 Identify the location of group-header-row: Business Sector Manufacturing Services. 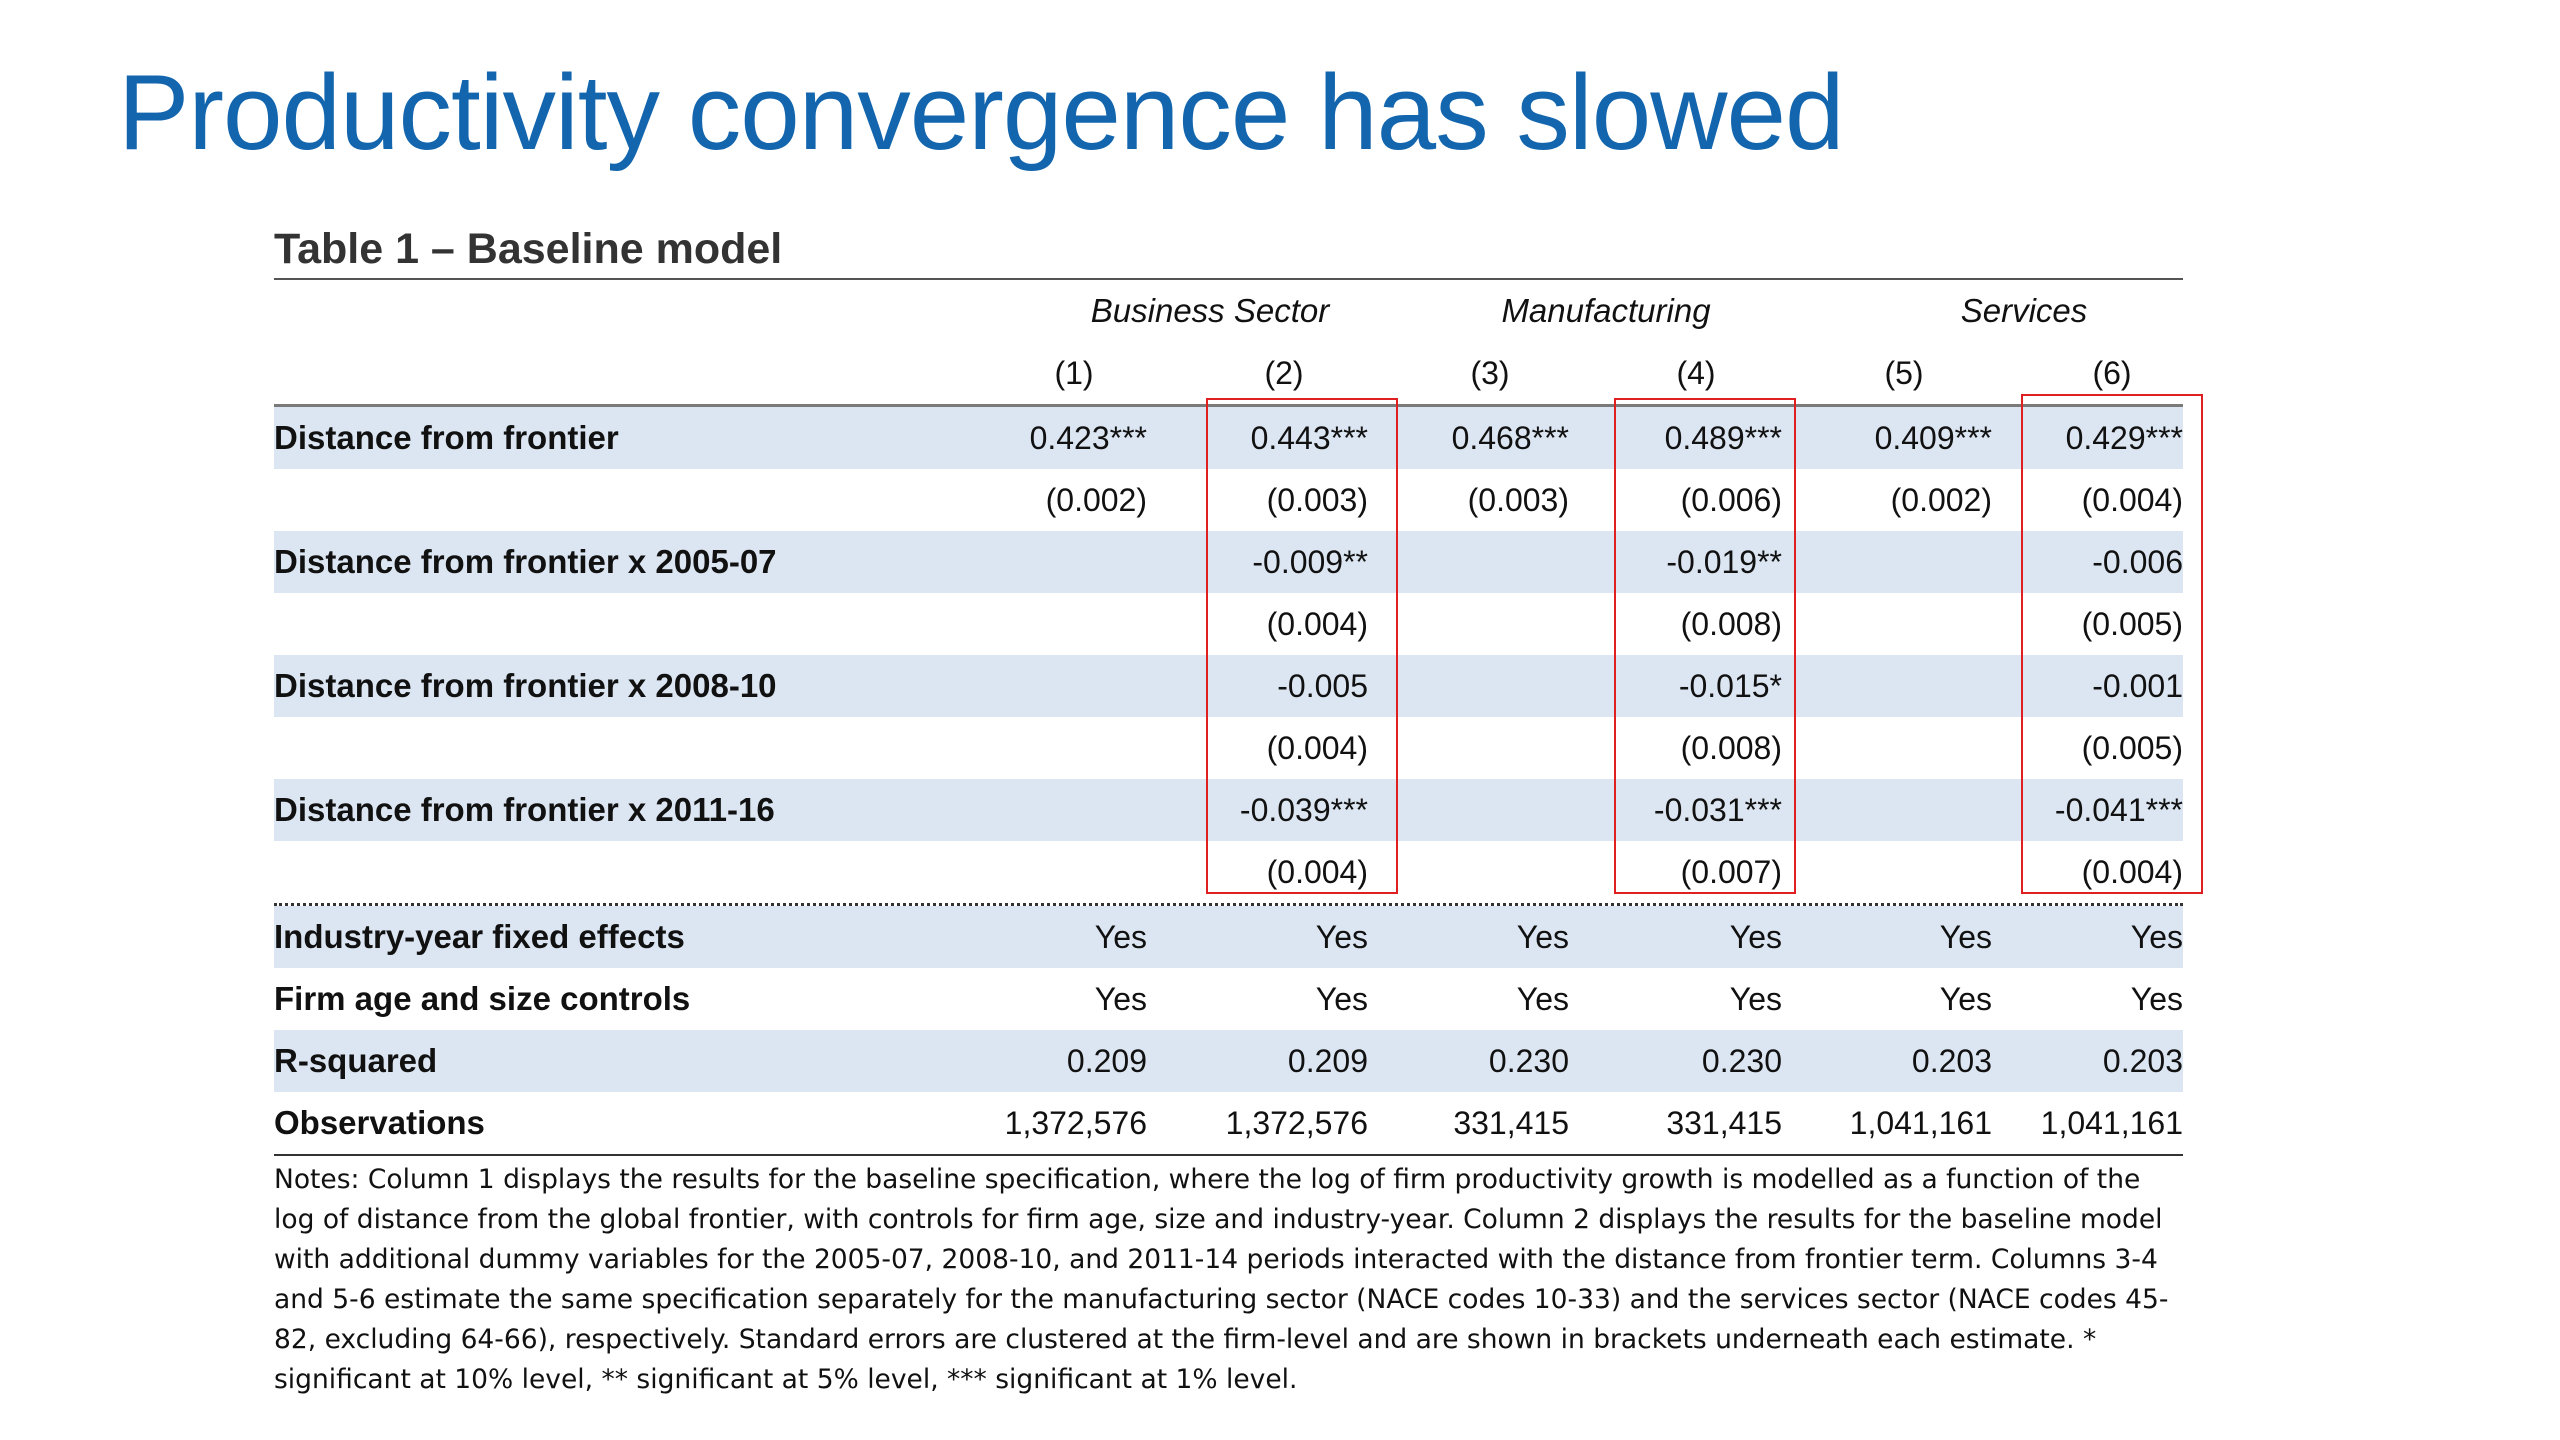
(1228, 311).